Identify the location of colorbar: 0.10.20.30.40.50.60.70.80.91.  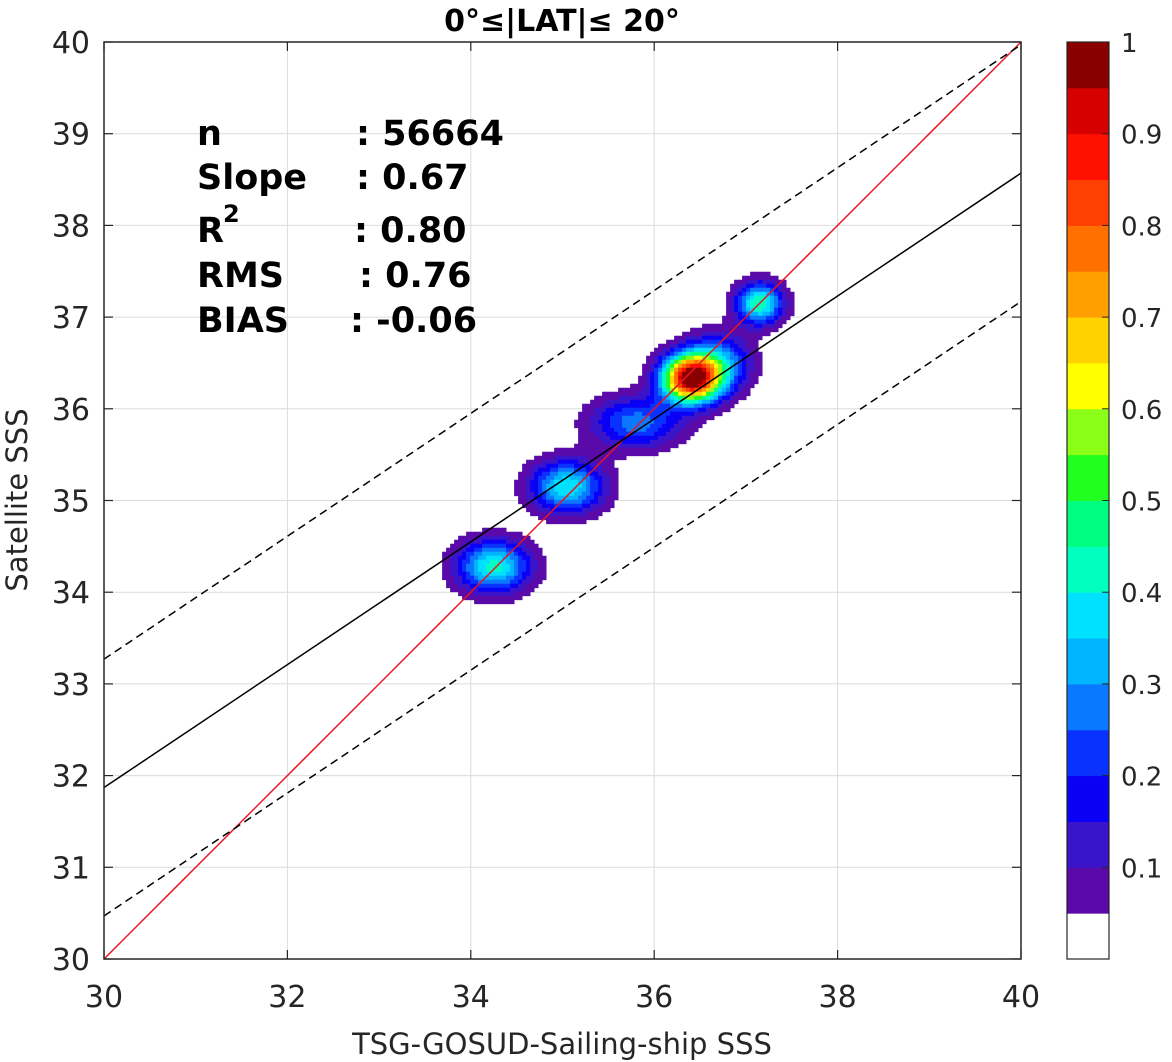
(1114, 494).